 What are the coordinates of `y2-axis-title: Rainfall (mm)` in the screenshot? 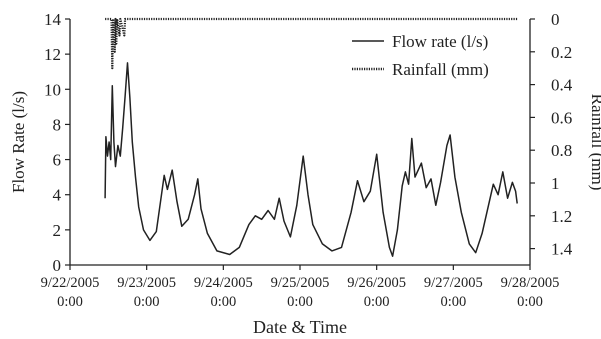 It's located at (594, 142).